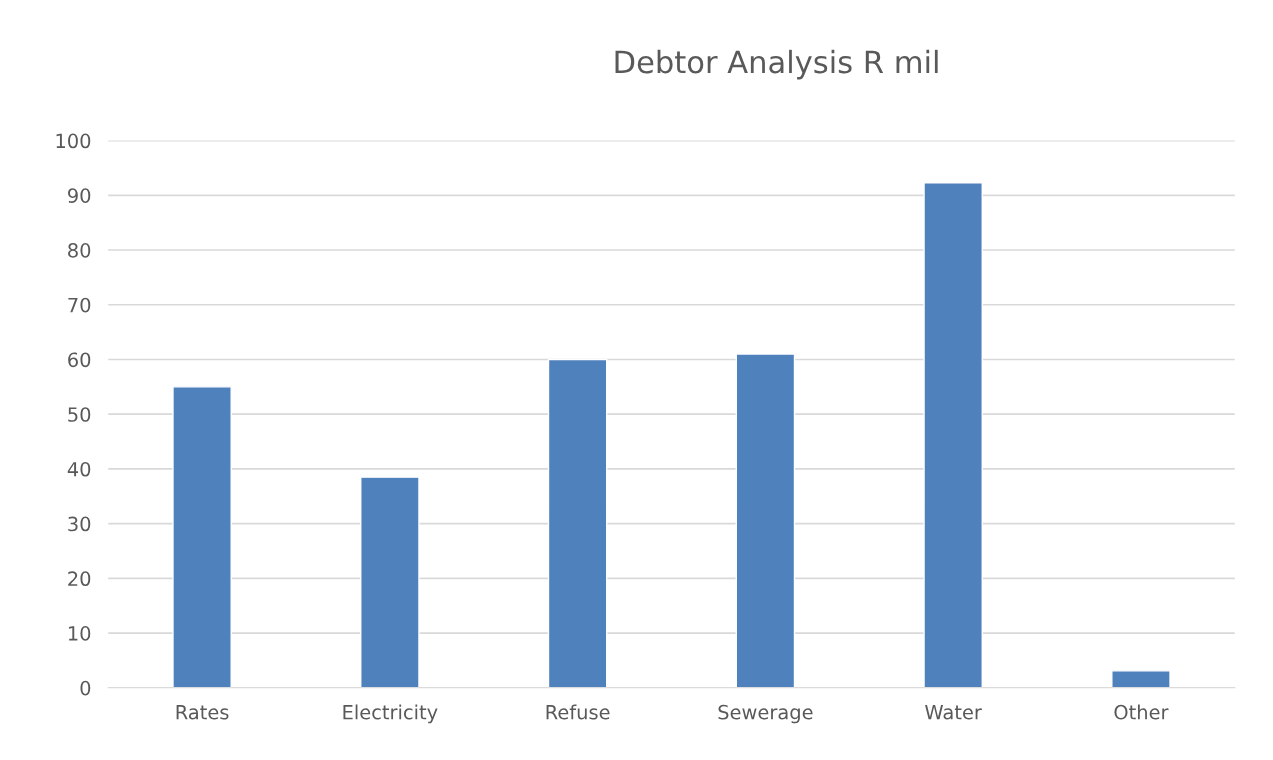  I want to click on chart-title: Debtor Analysis R mil, so click(776, 64).